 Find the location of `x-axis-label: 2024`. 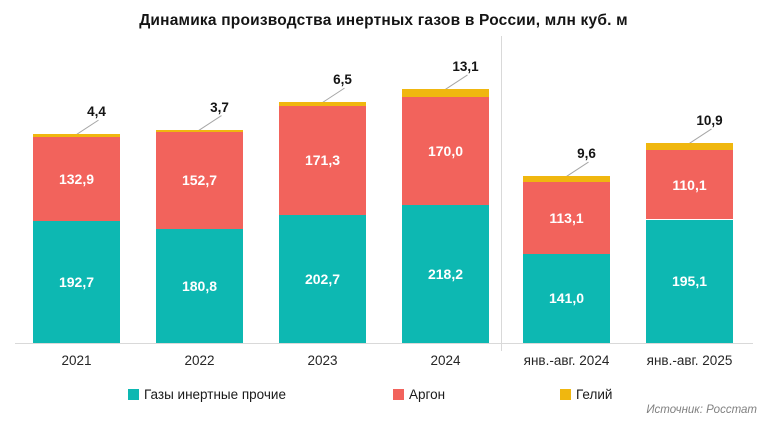

x-axis-label: 2024 is located at coordinates (445, 360).